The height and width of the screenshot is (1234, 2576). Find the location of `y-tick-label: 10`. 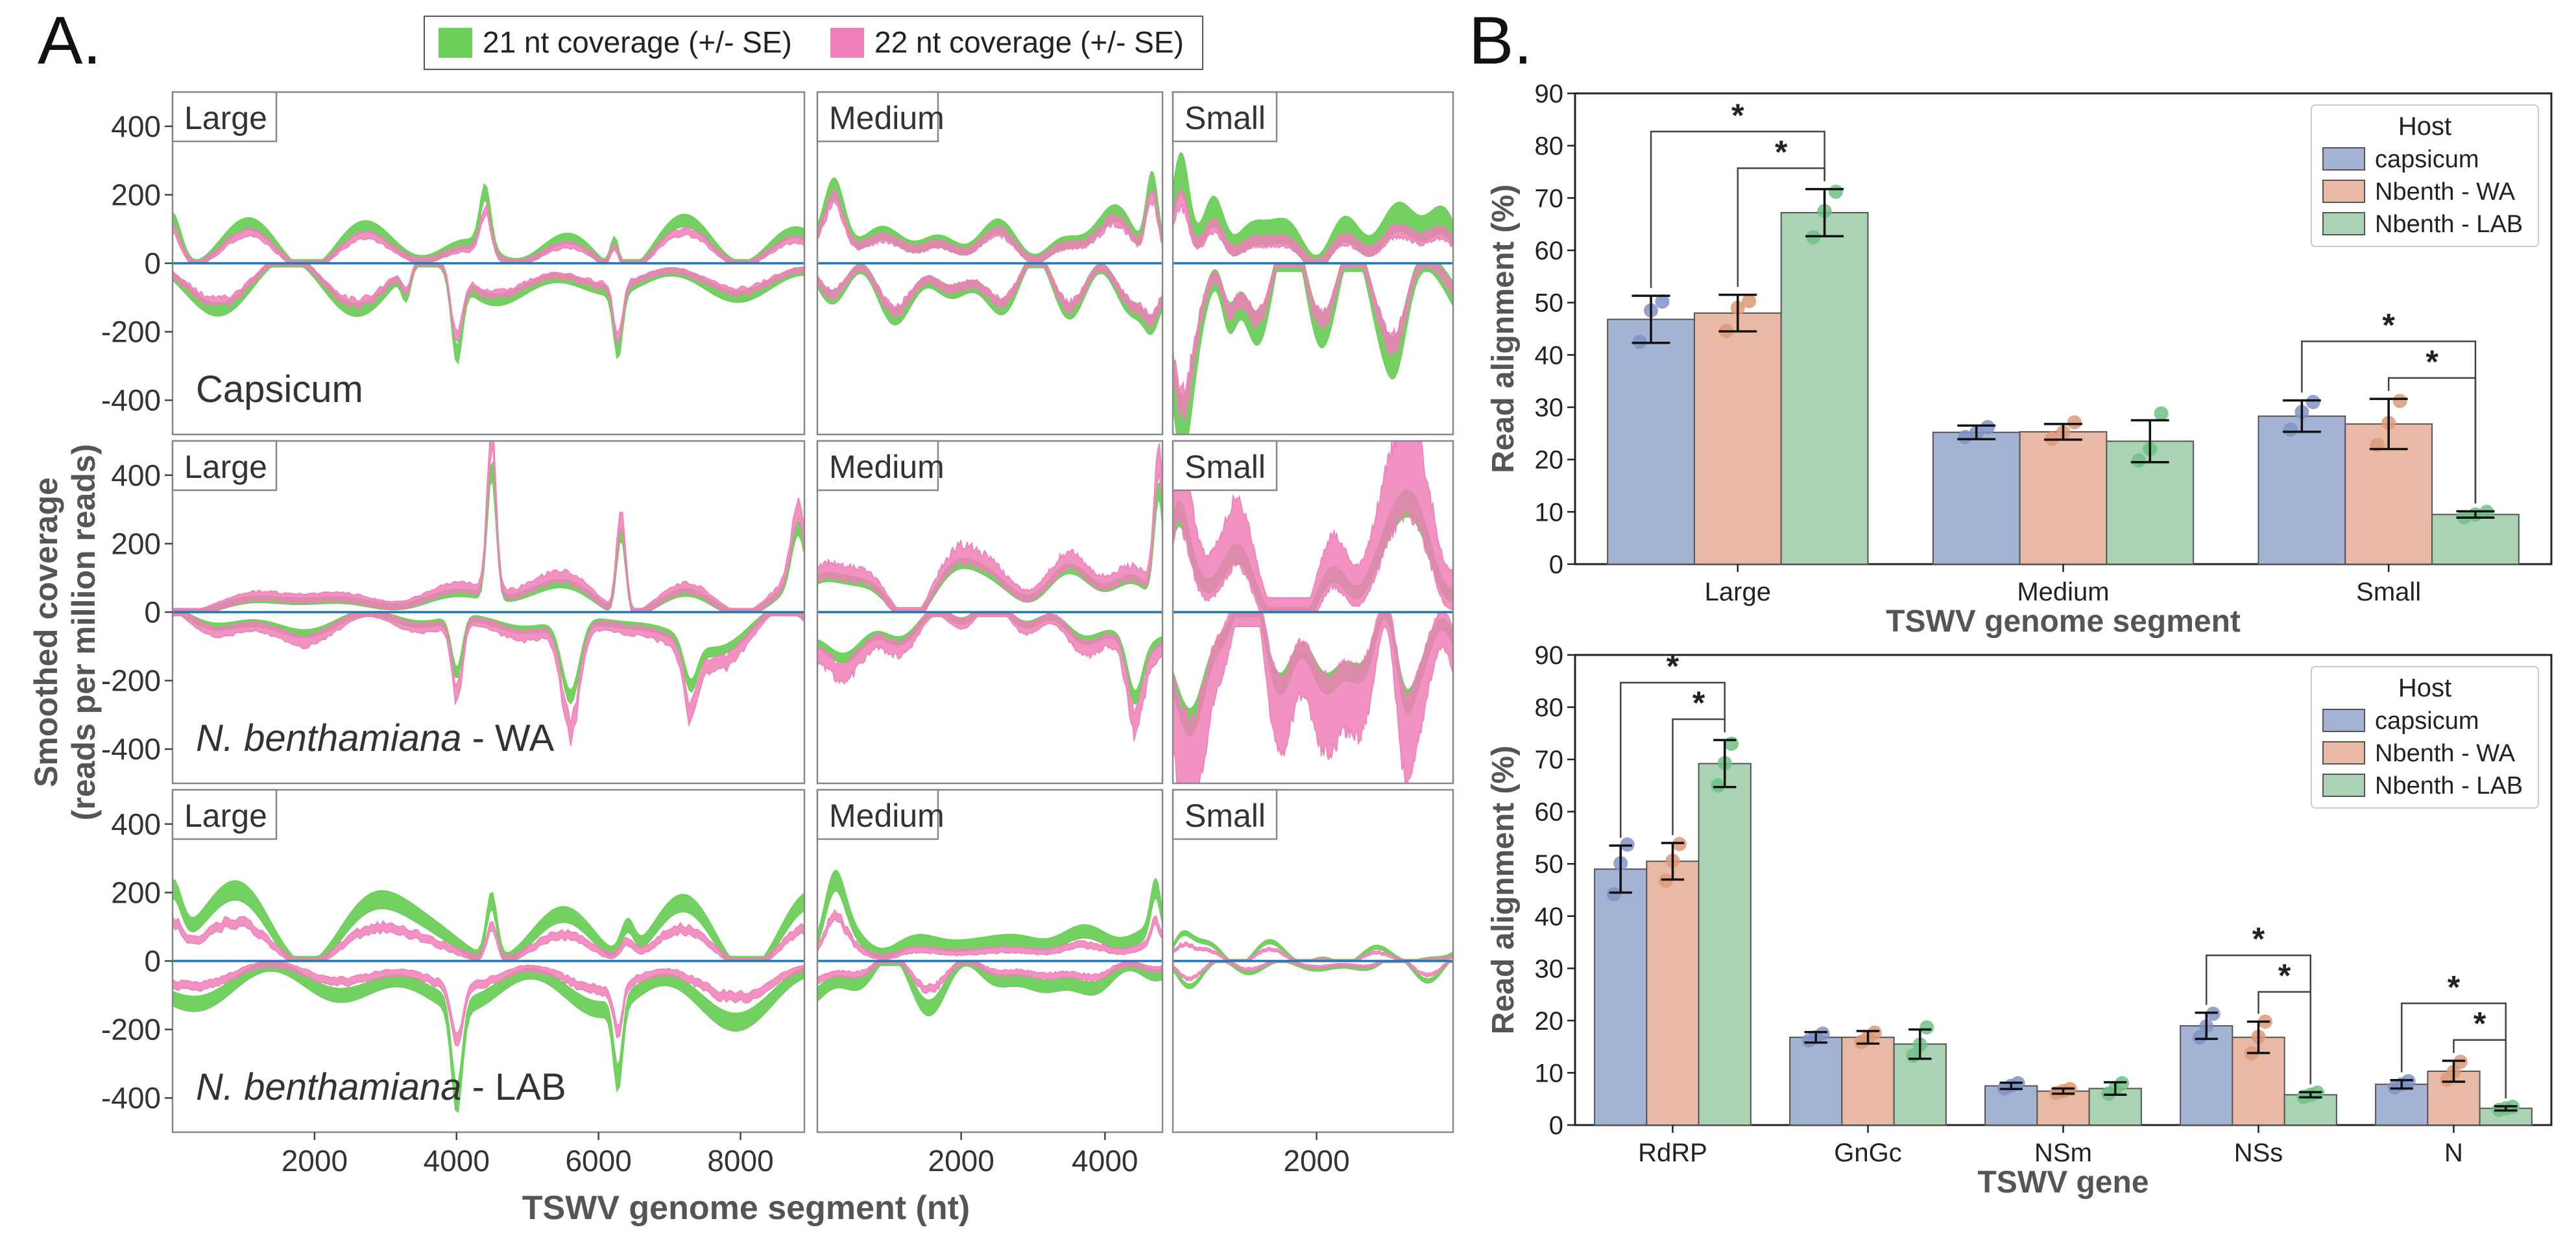

y-tick-label: 10 is located at coordinates (1549, 512).